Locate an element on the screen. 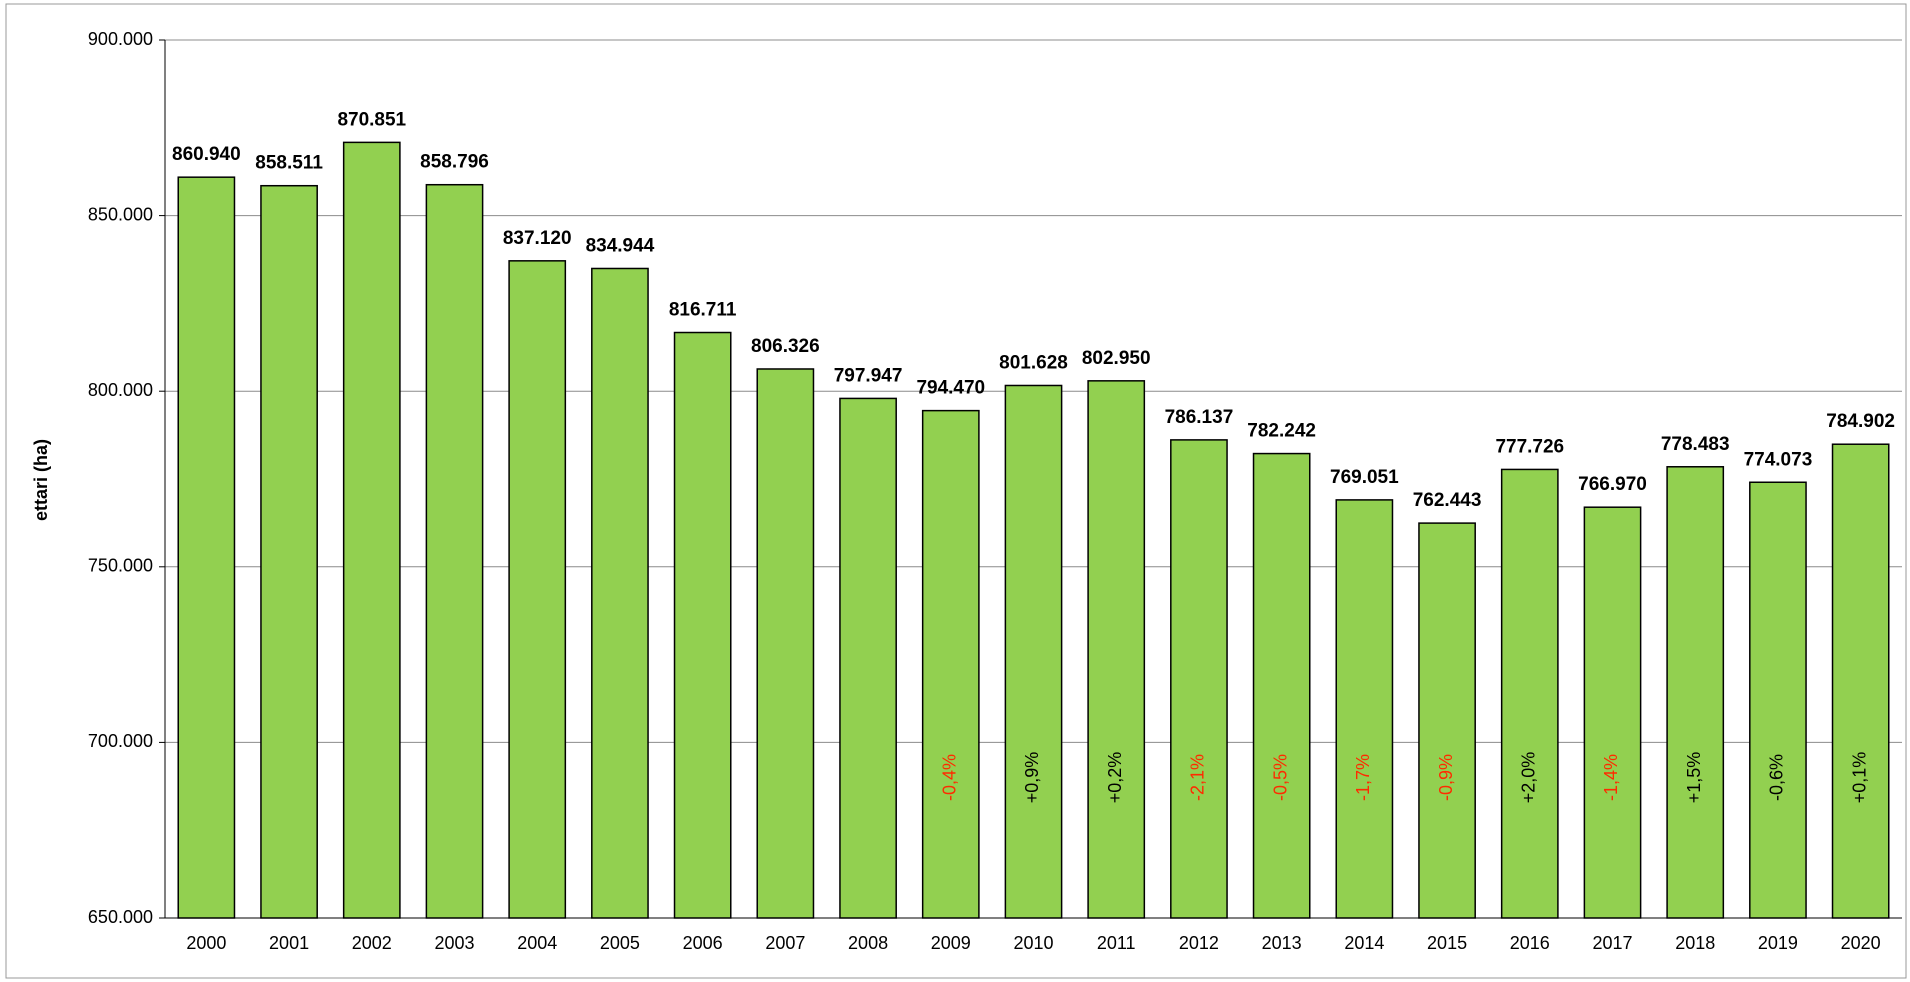 This screenshot has height=982, width=1910. value-label: 769.051 is located at coordinates (1364, 477).